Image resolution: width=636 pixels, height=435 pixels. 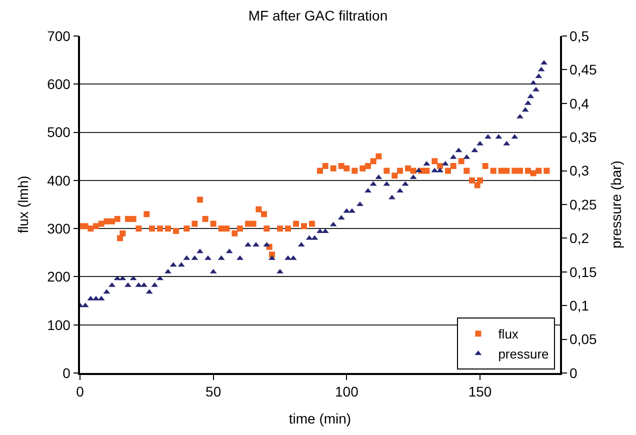 What do you see at coordinates (580, 103) in the screenshot?
I see `y2-tick-label: 0,4` at bounding box center [580, 103].